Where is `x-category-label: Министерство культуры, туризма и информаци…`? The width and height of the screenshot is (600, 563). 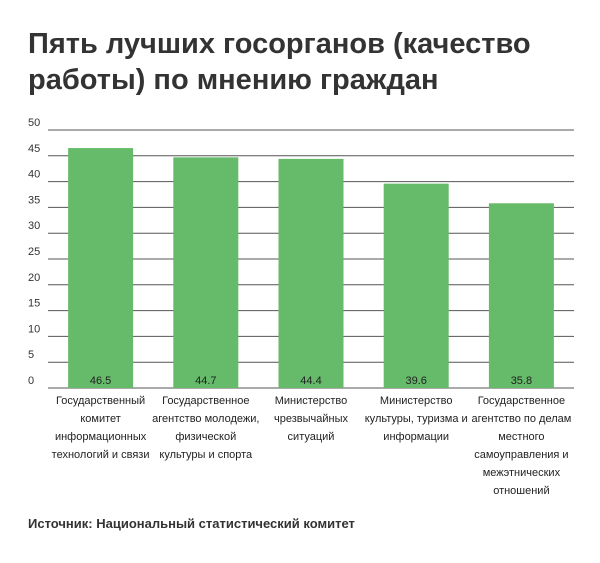
x-category-label: Министерство культуры, туризма и информаци… is located at coordinates (416, 419).